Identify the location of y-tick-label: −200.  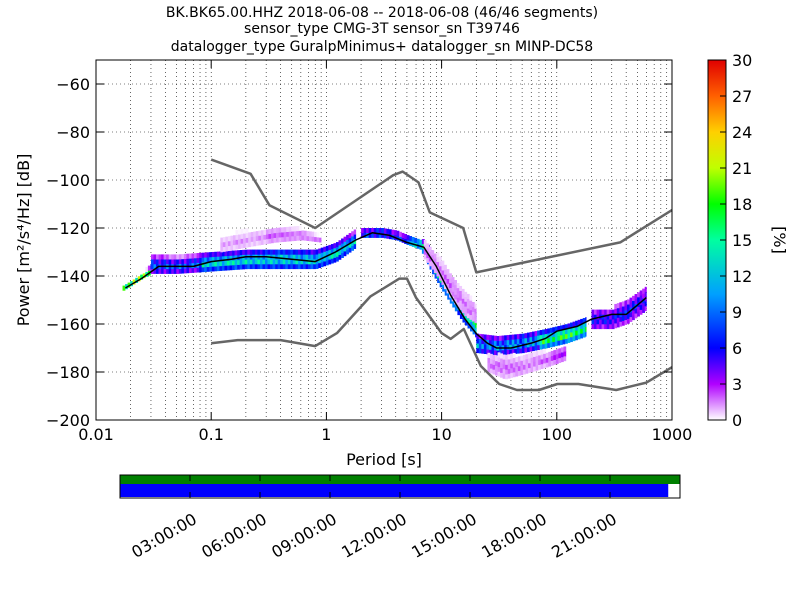
(68, 420).